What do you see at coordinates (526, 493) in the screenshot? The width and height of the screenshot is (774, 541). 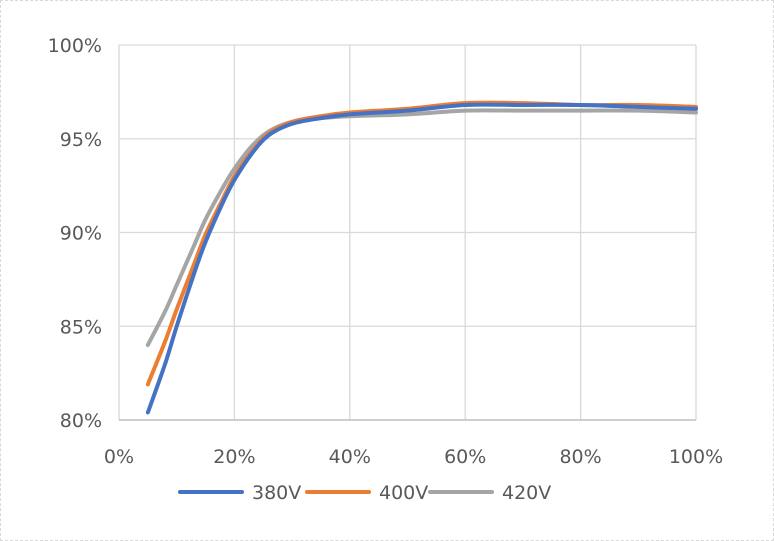 I see `legend-label-420V: 420V` at bounding box center [526, 493].